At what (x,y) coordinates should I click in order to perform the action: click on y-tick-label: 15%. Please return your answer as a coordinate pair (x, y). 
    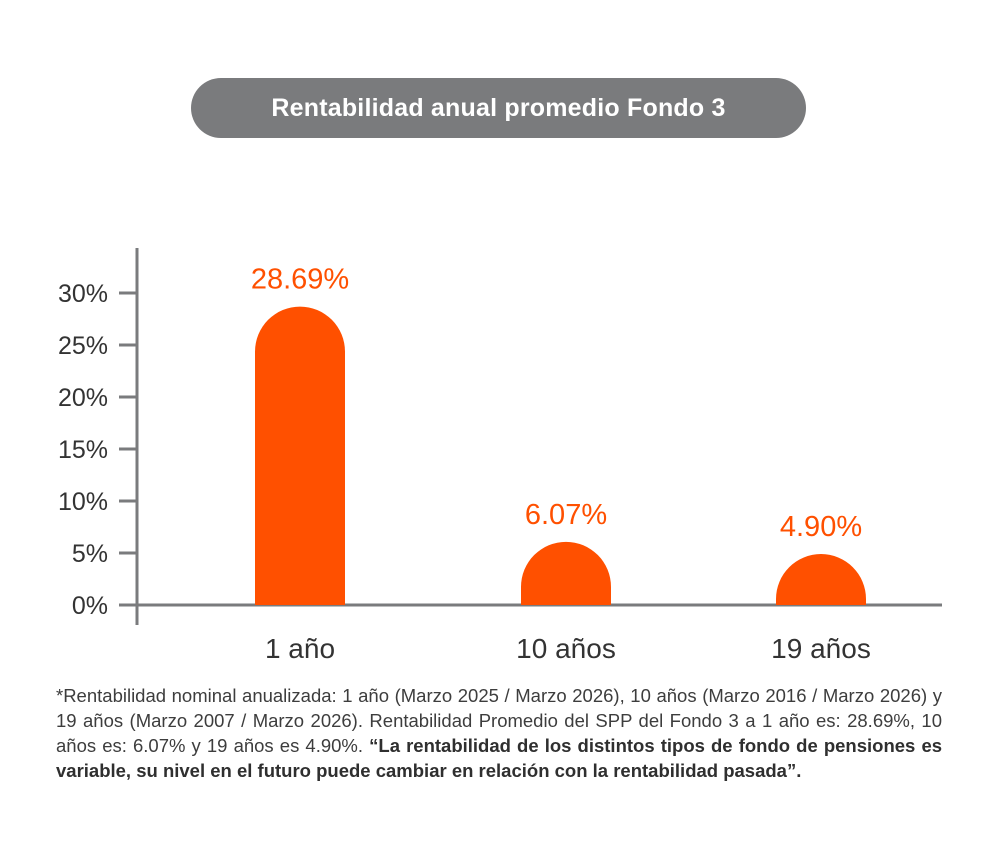
    Looking at the image, I should click on (83, 450).